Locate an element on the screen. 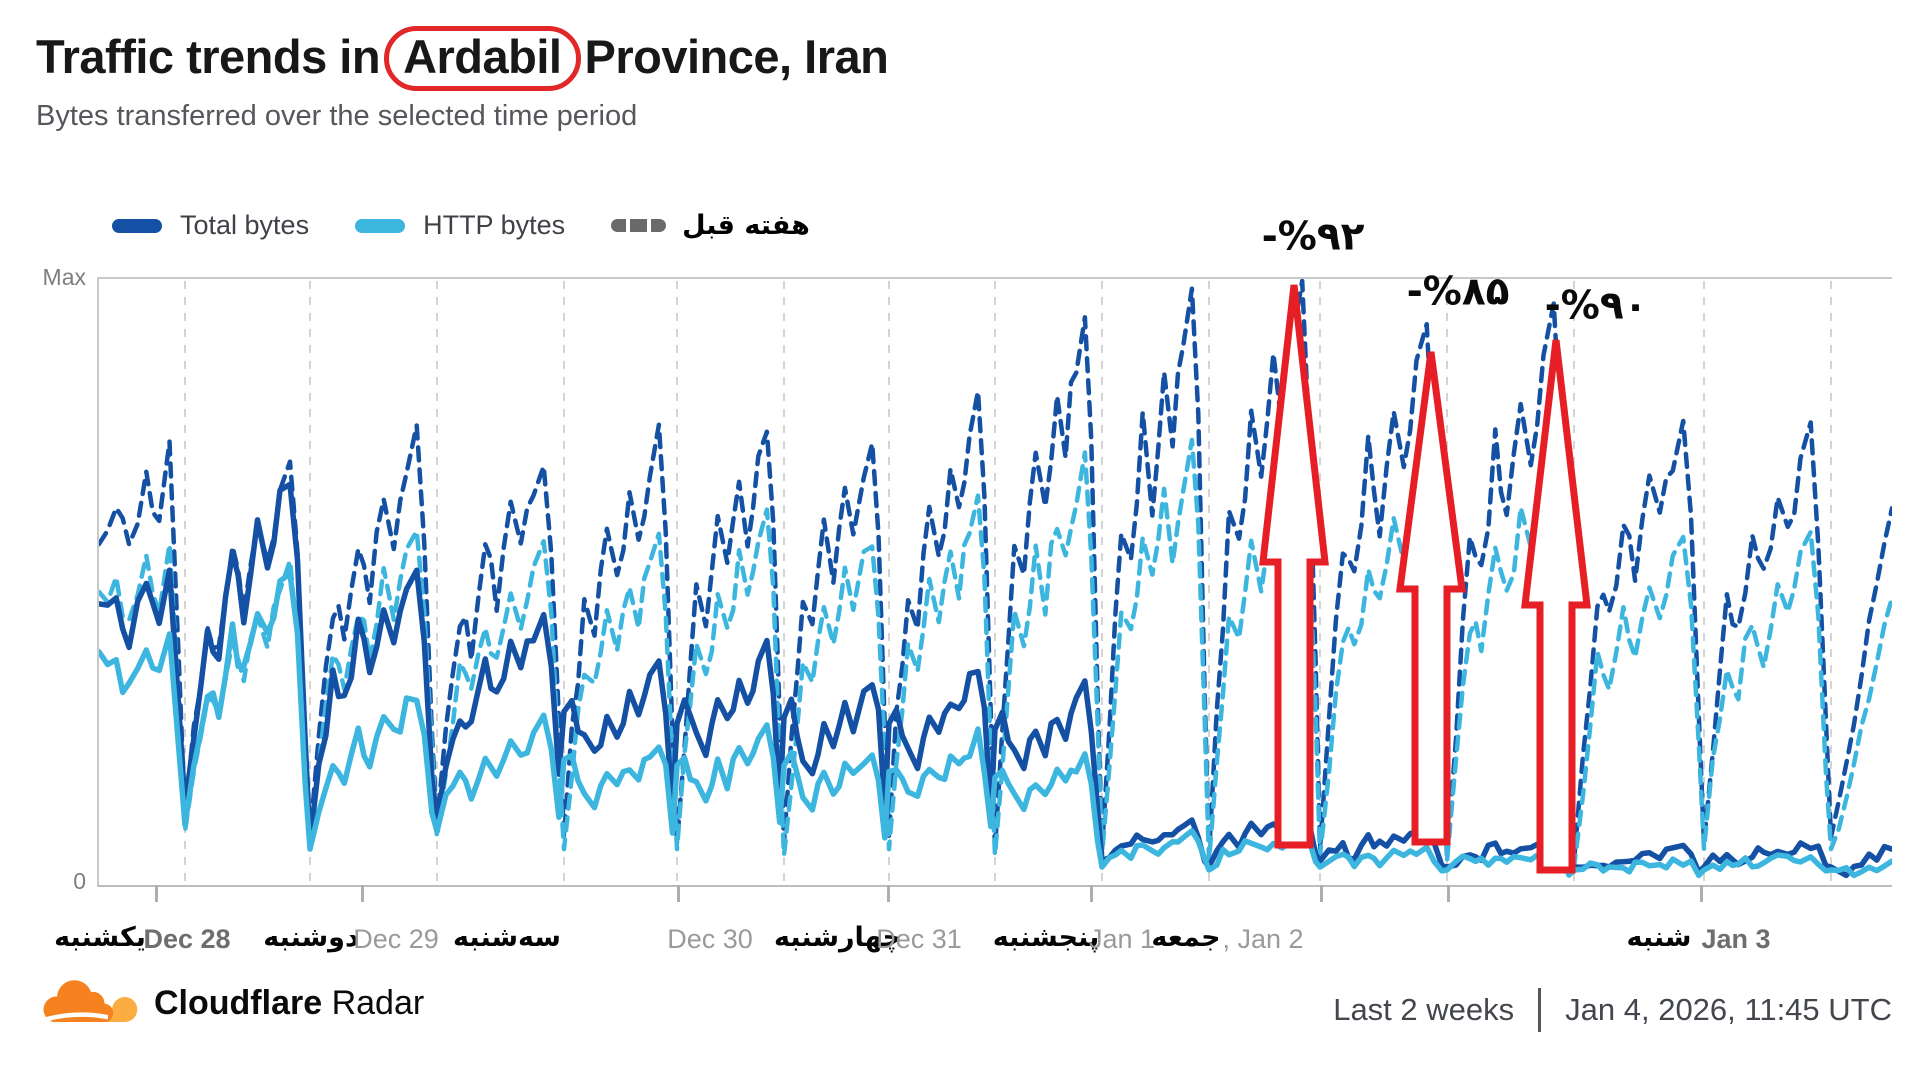 This screenshot has height=1070, width=1920. x-axis-date-label: Dec 29 is located at coordinates (396, 939).